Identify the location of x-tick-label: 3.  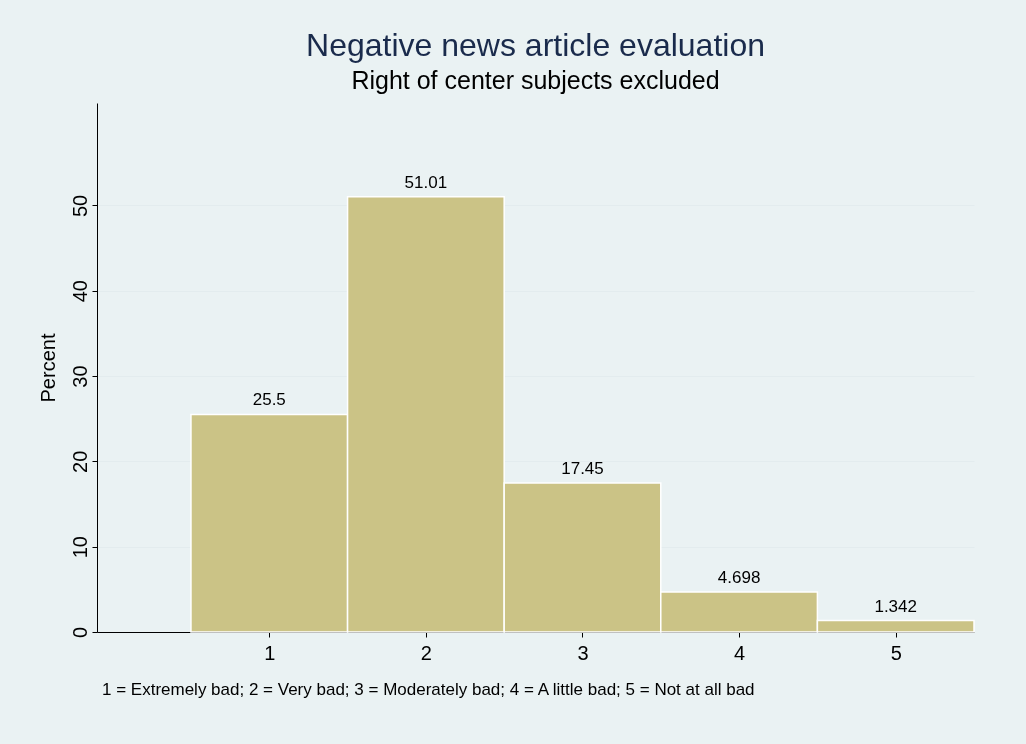
(583, 652).